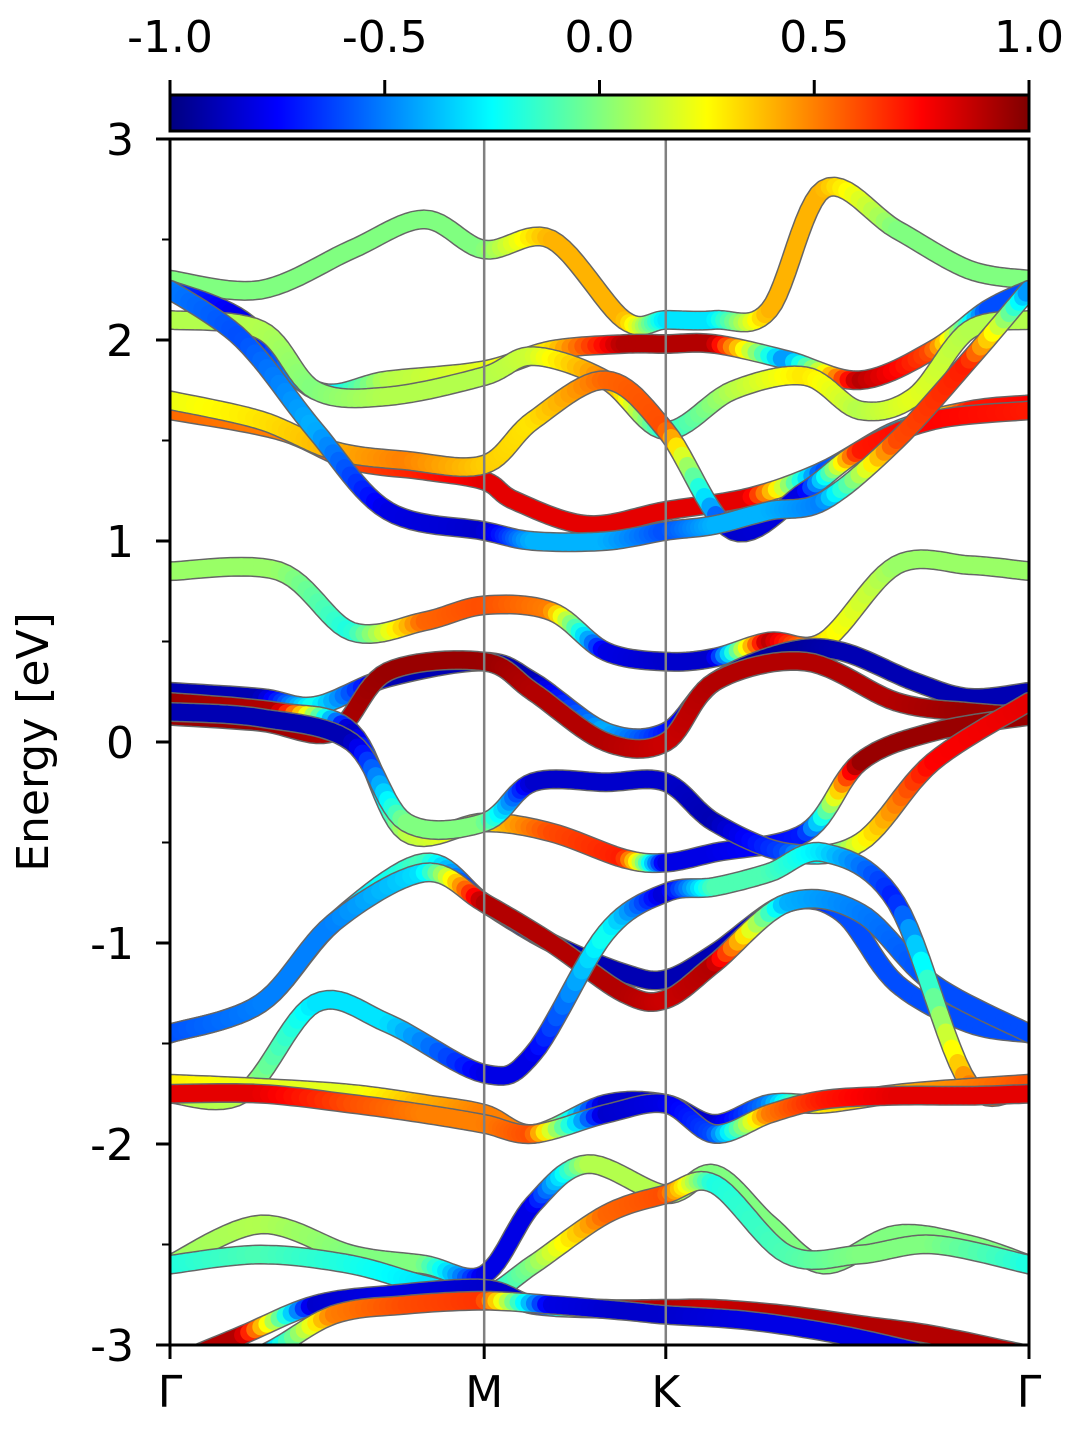  Describe the element at coordinates (170, 37) in the screenshot. I see `colorbar-tick-label: -1.0` at that location.